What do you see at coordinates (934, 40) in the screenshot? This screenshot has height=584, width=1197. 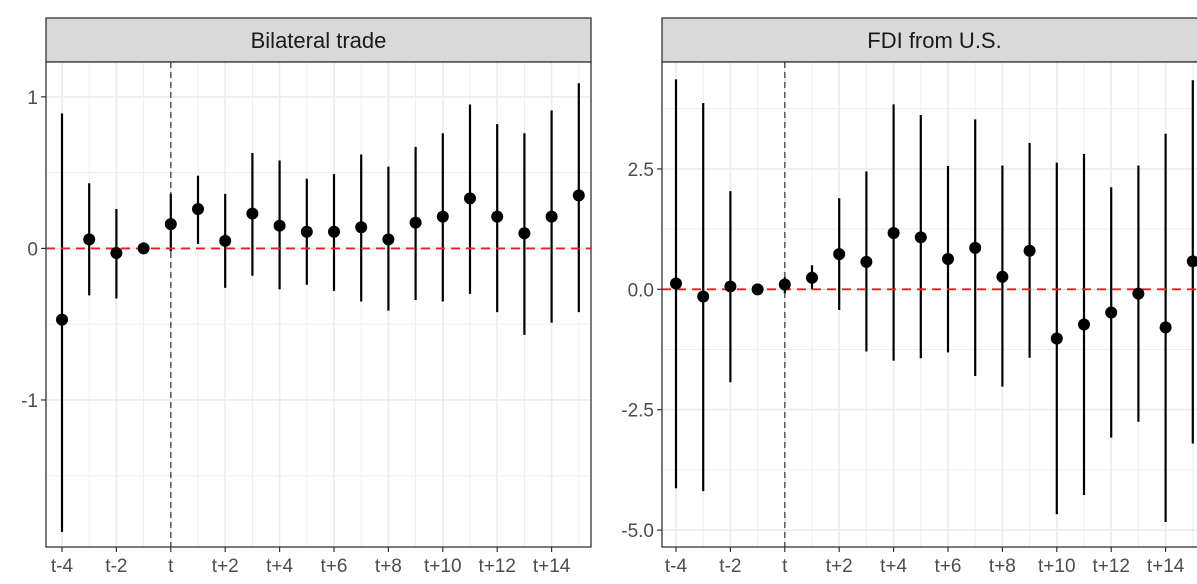 I see `panel-title: FDI from U.S.` at bounding box center [934, 40].